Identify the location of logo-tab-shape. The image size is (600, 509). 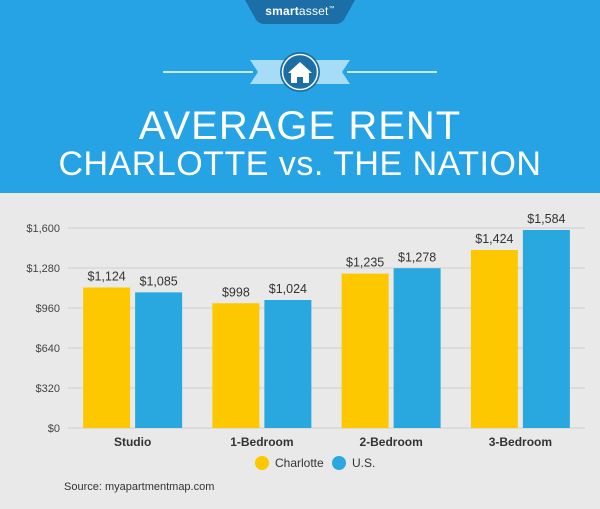
(300, 12).